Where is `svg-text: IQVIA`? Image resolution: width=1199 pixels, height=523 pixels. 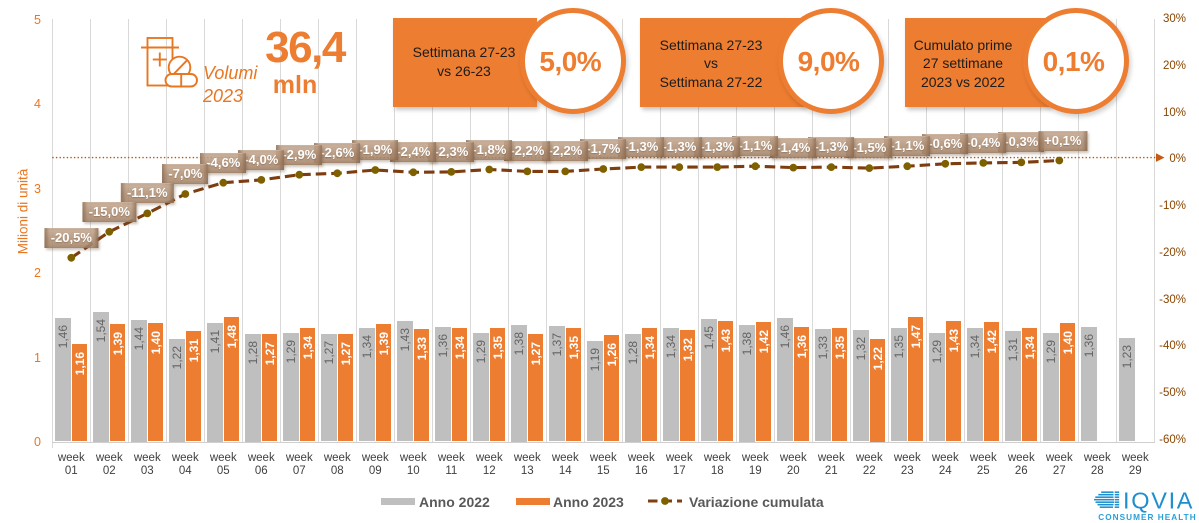 svg-text: IQVIA is located at coordinates (1158, 500).